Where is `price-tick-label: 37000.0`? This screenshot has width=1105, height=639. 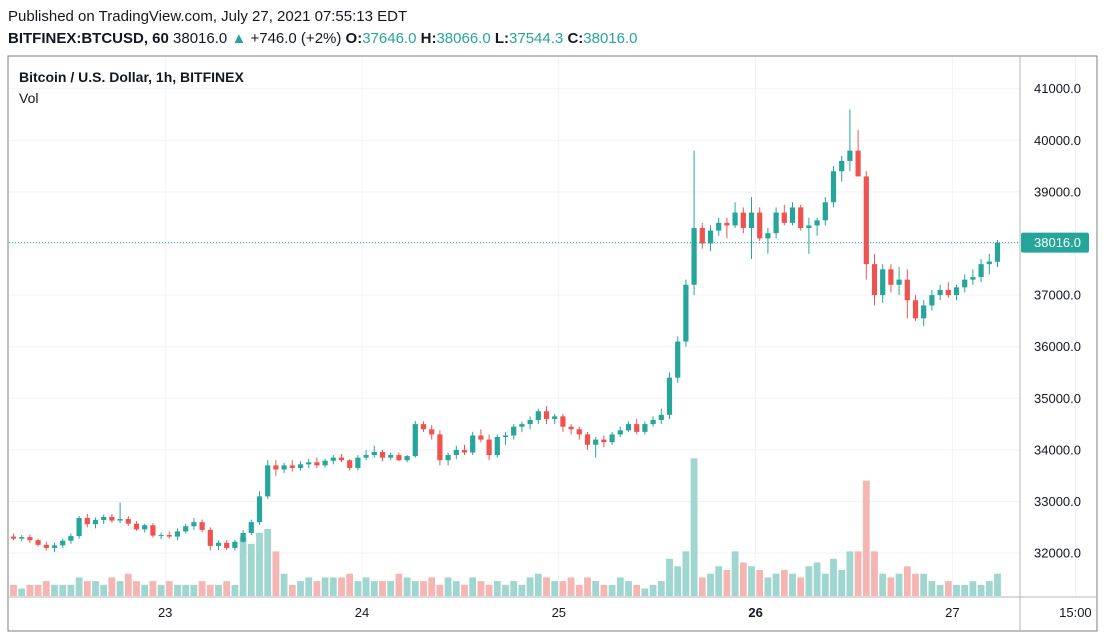
price-tick-label: 37000.0 is located at coordinates (1057, 295).